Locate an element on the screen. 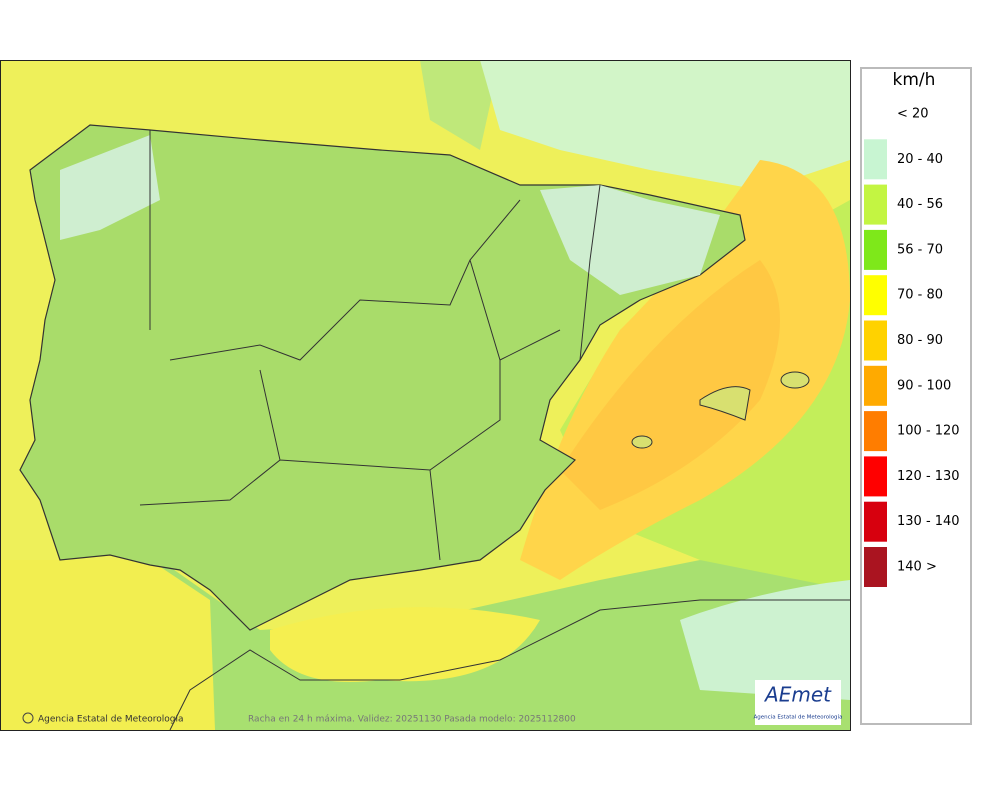 This screenshot has width=1000, height=790. logo-subtitle: Agencia Estatal de Meteorología is located at coordinates (798, 717).